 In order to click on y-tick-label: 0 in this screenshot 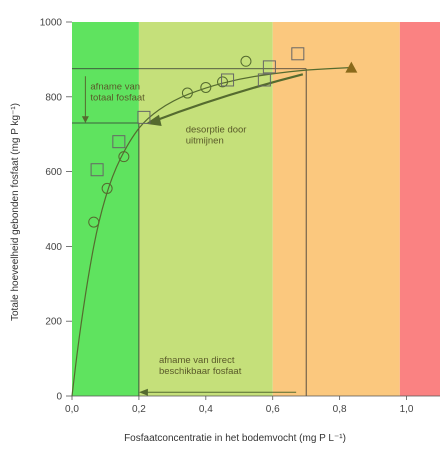, I will do `click(59, 397)`.